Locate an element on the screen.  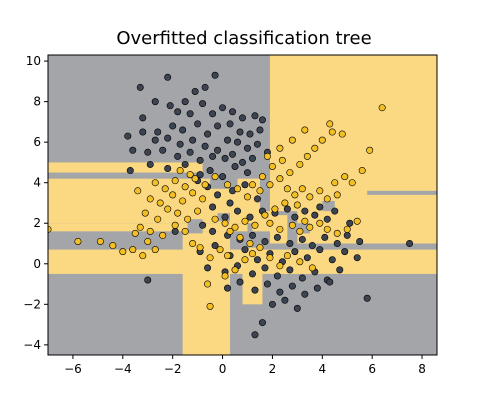
x-tick-label: −6 is located at coordinates (73, 369).